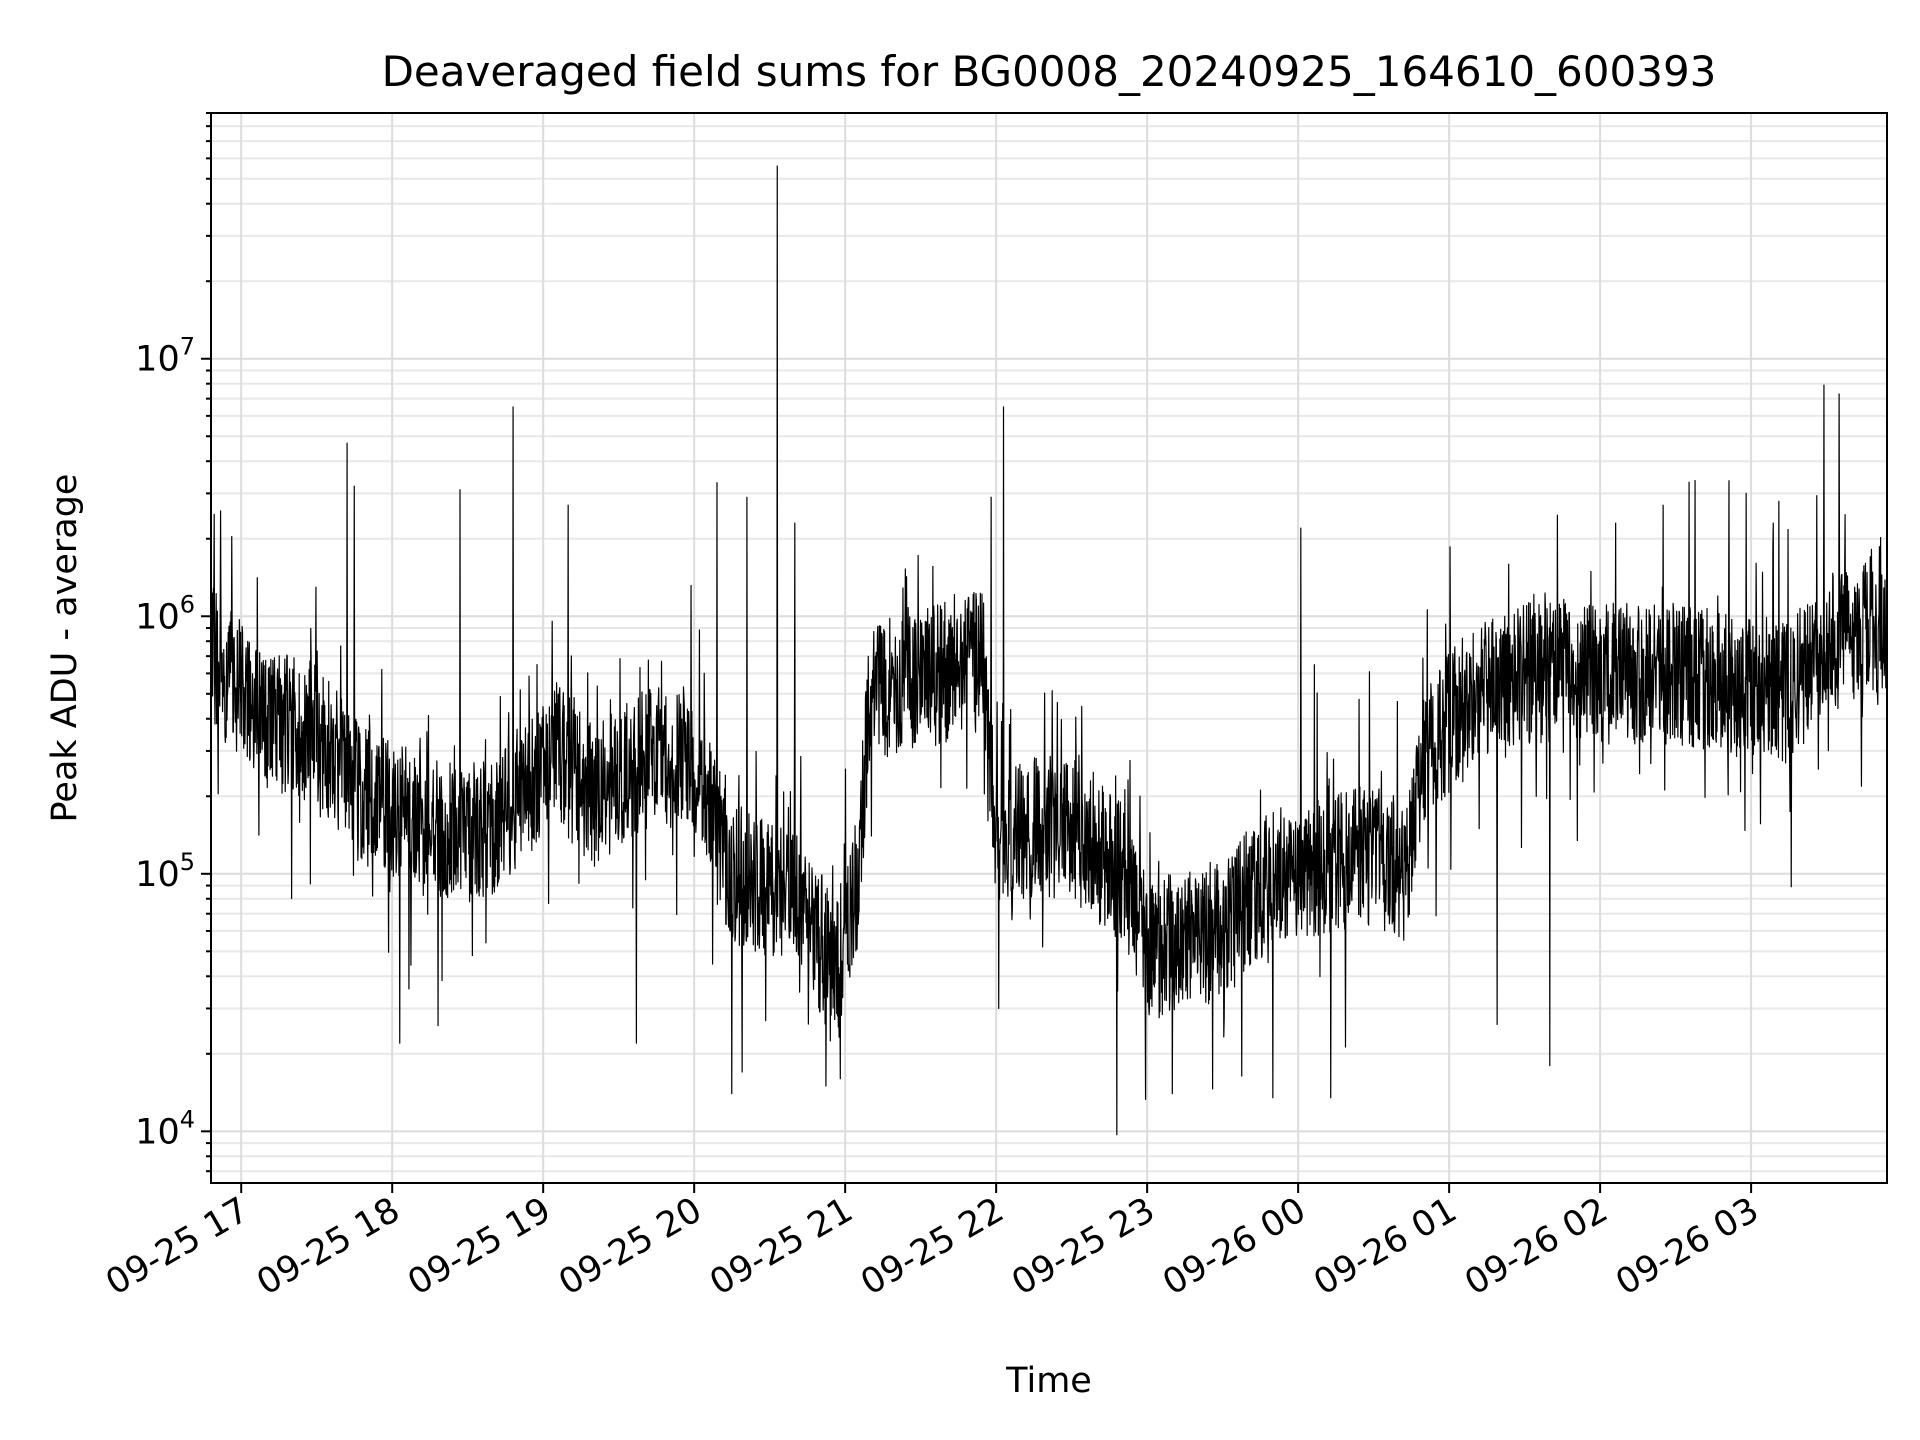  I want to click on y-tick-label: 10⁷, so click(165, 356).